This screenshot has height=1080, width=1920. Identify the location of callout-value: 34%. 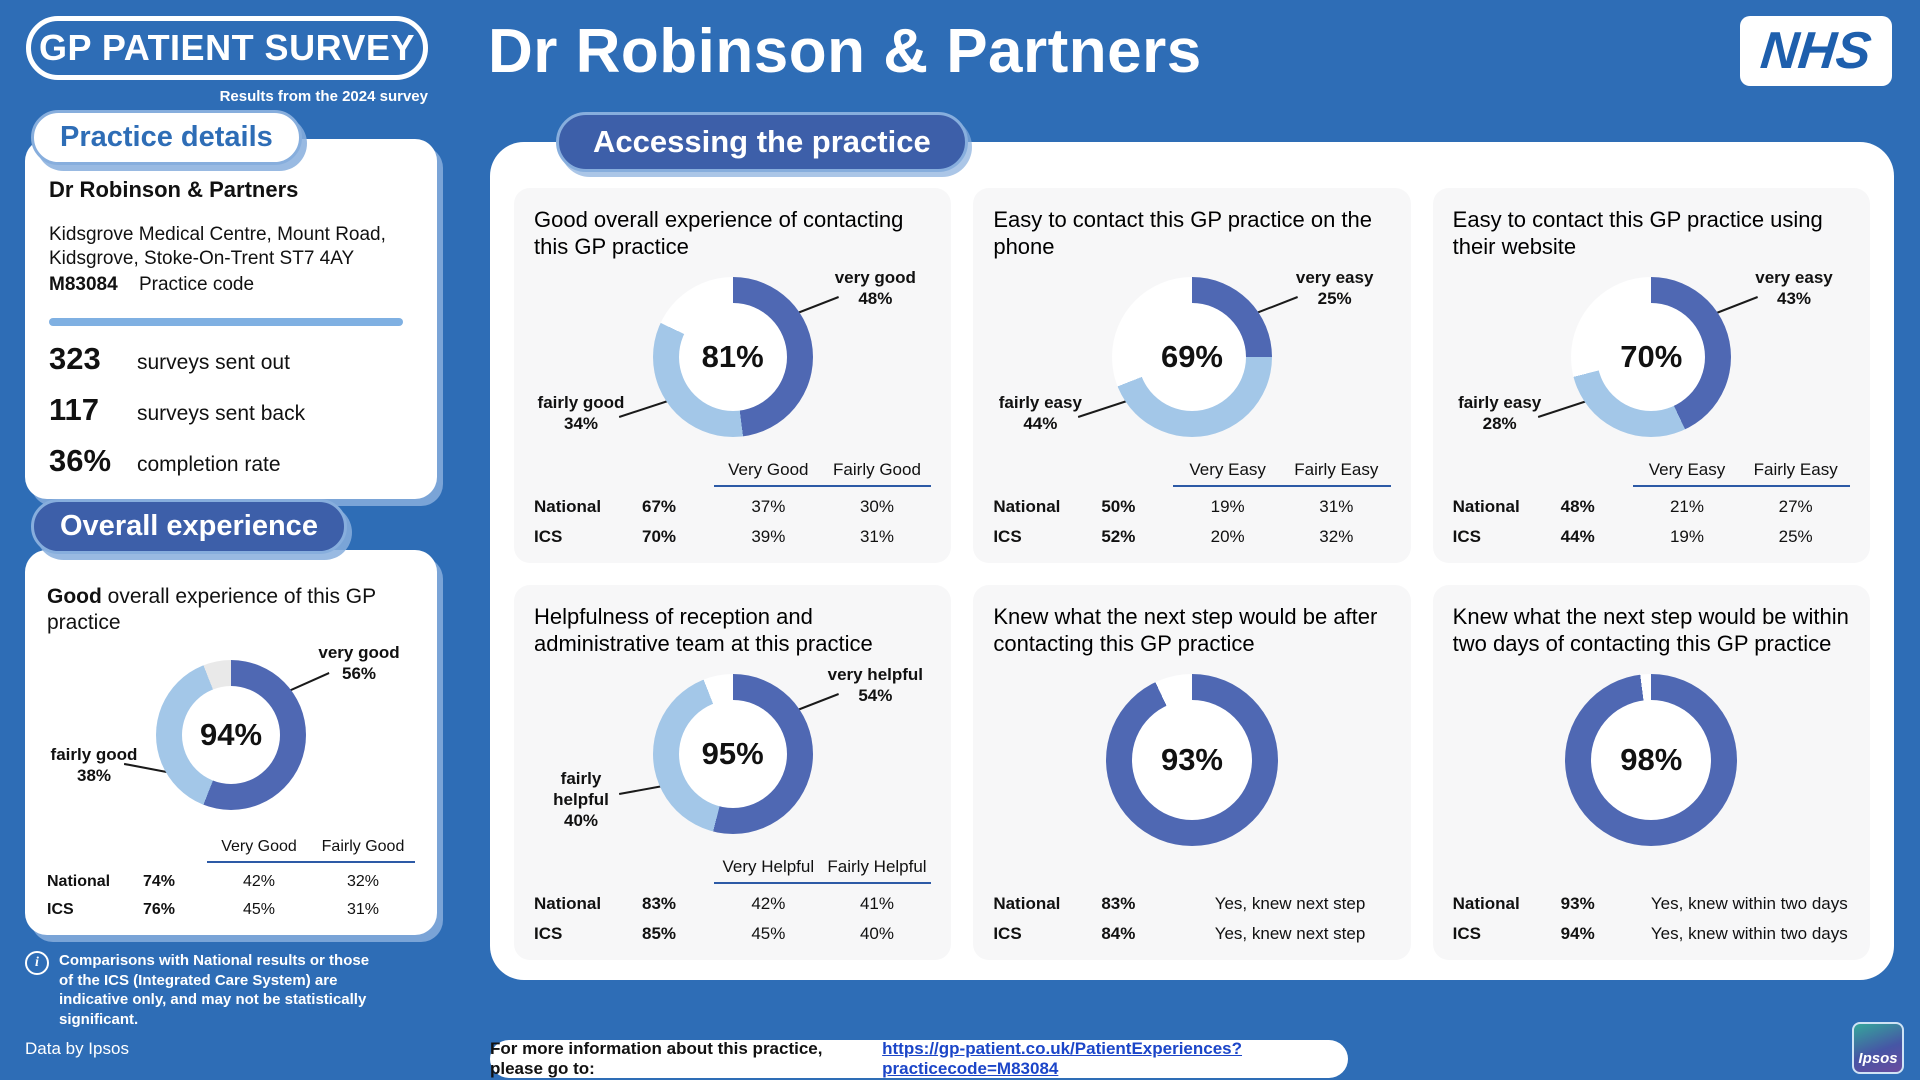
(581, 424).